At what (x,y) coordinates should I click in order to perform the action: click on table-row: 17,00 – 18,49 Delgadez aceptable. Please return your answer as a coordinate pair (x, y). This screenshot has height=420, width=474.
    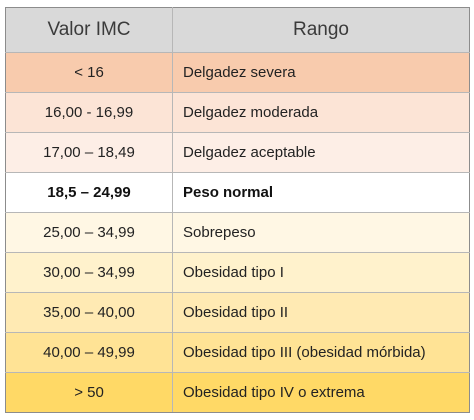
    Looking at the image, I should click on (237, 152).